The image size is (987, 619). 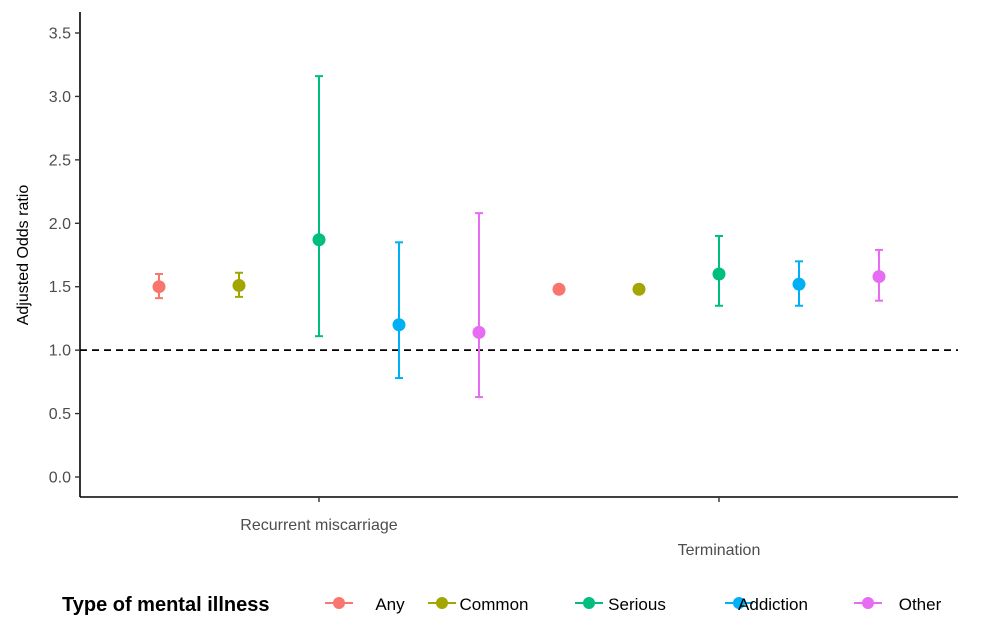 I want to click on error-bar-other-recurrent-miscarriage, so click(x=479, y=305).